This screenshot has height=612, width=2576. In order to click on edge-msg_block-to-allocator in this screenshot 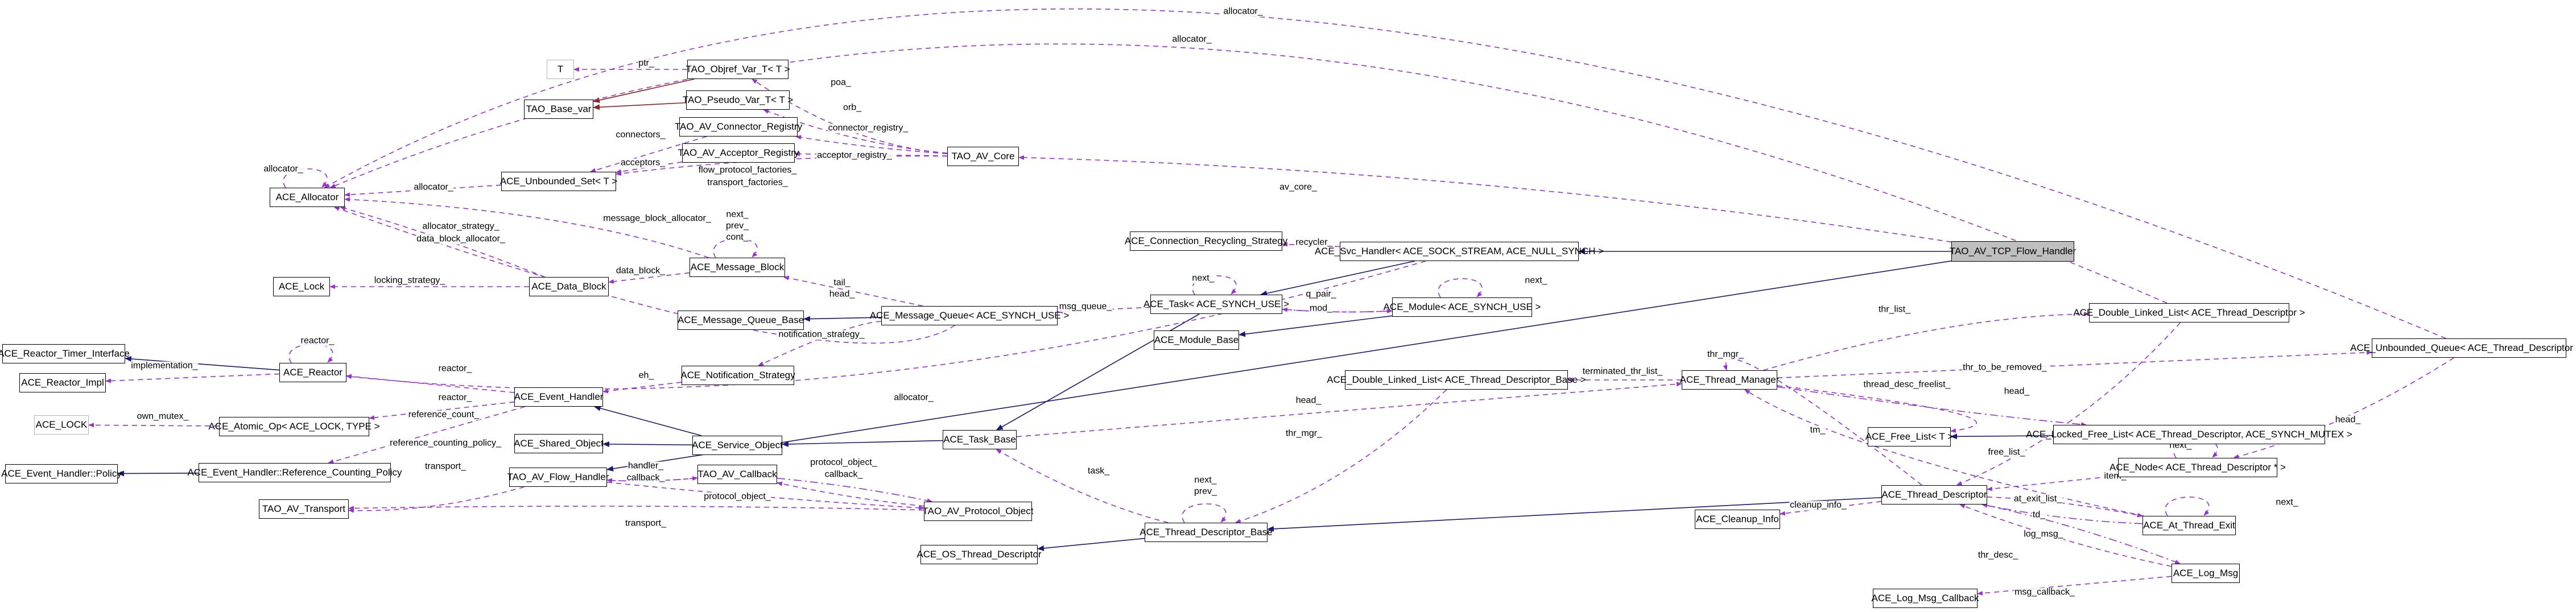, I will do `click(526, 227)`.